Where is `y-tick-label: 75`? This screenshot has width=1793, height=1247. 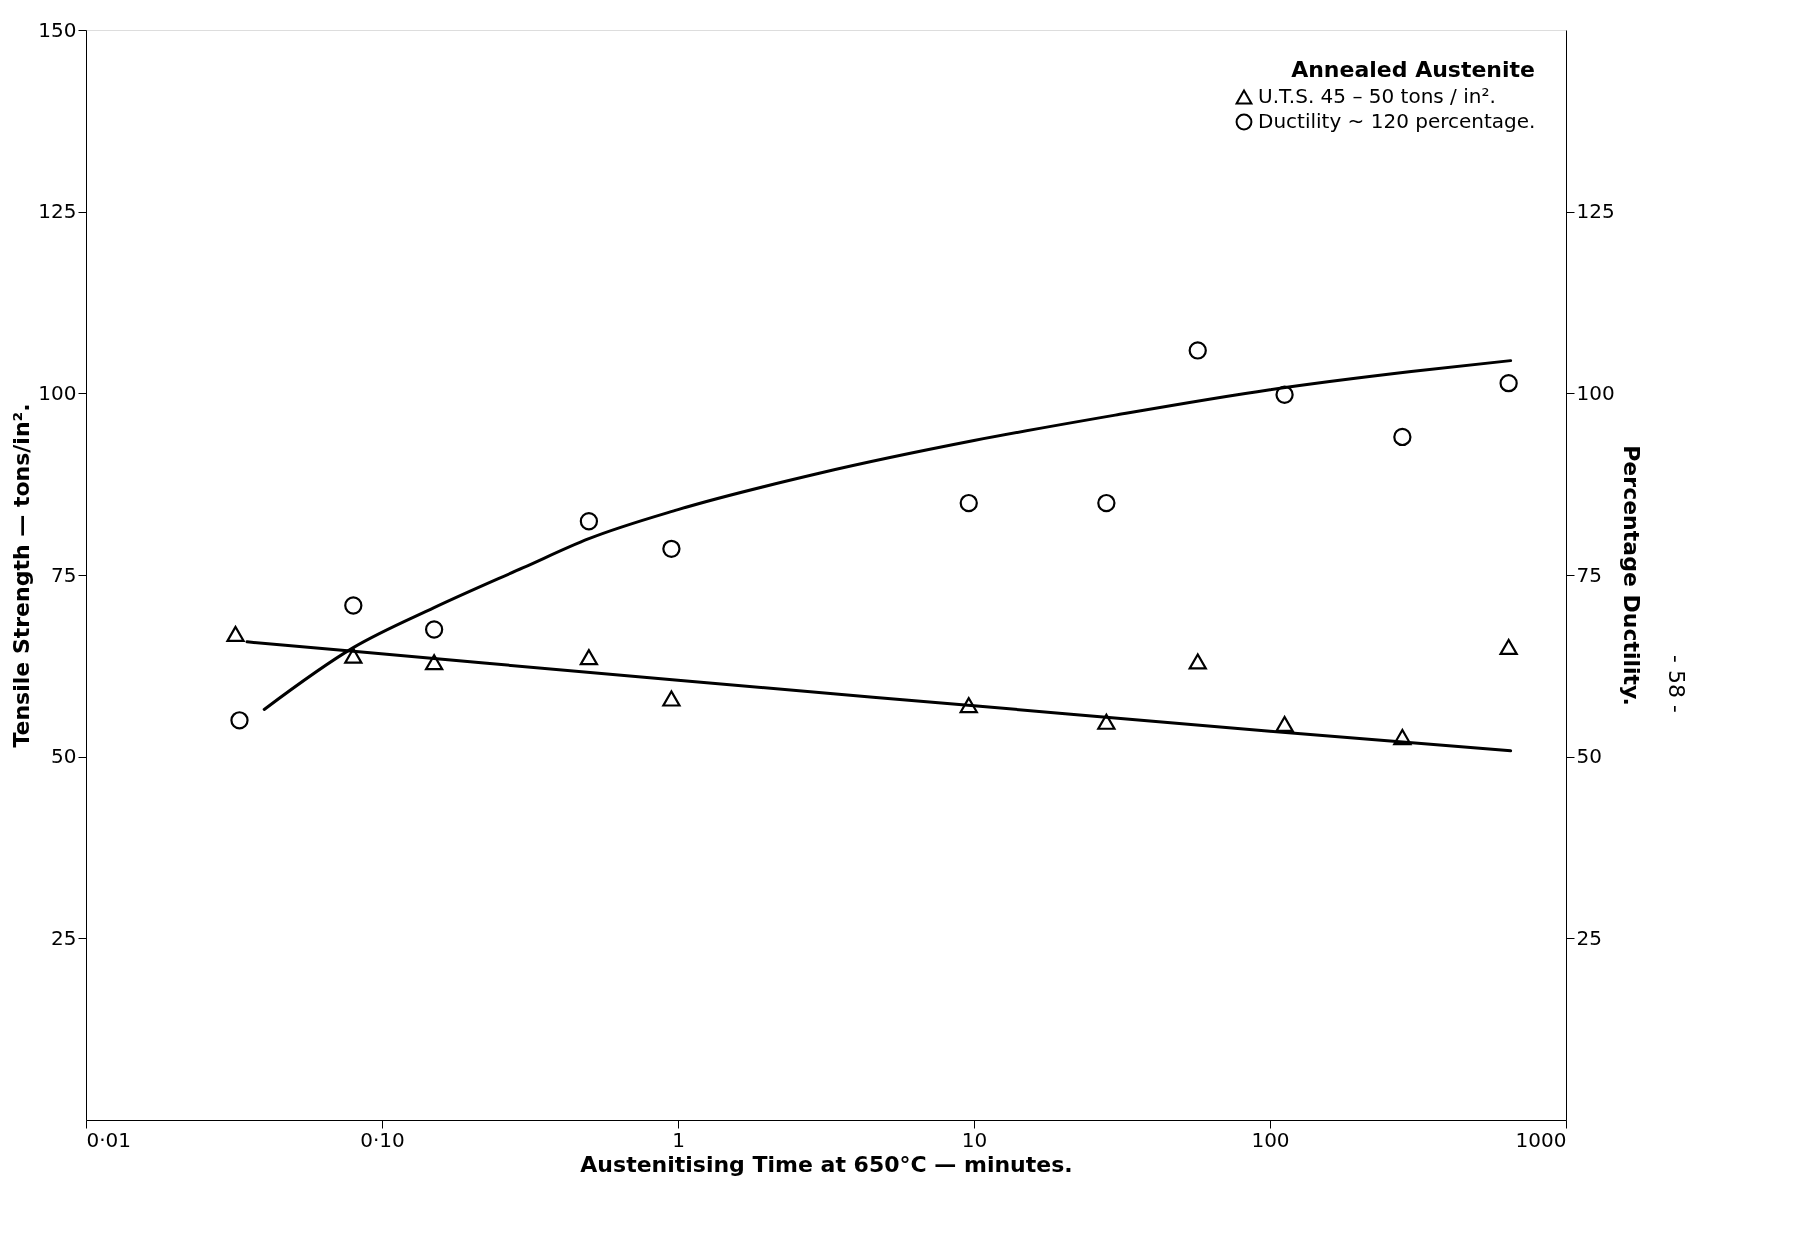
y-tick-label: 75 is located at coordinates (64, 574).